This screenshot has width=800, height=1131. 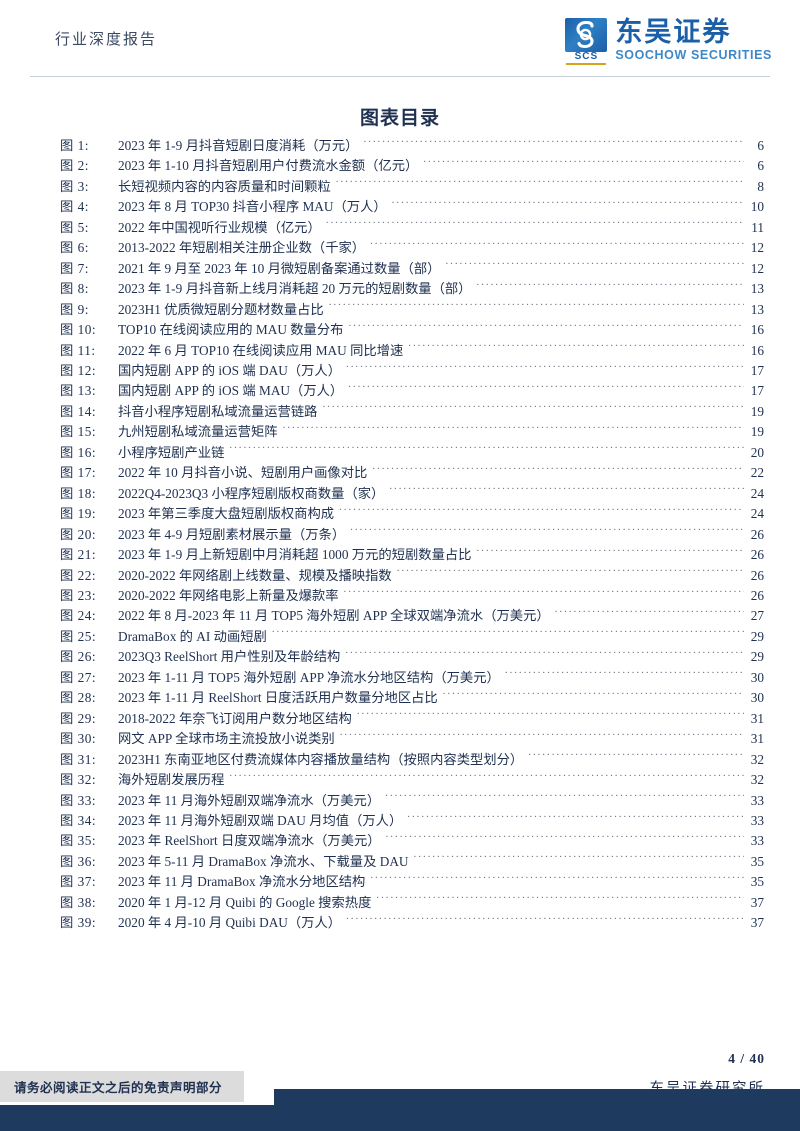 I want to click on toc-entry: 图 2: 2023 年 1-10 月抖音短剧用户付费流水金额（亿元） 6, so click(x=412, y=166).